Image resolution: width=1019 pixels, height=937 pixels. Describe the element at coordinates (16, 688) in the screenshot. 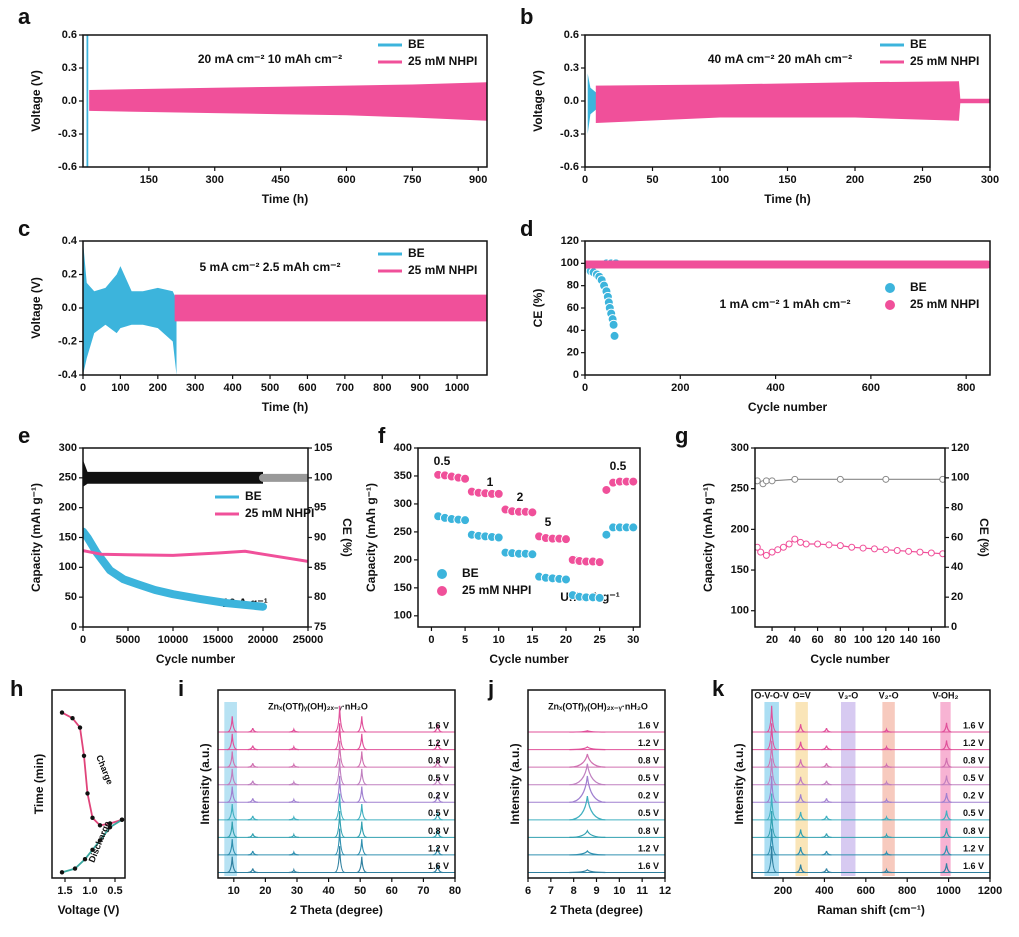

I see `panel-letter: h` at that location.